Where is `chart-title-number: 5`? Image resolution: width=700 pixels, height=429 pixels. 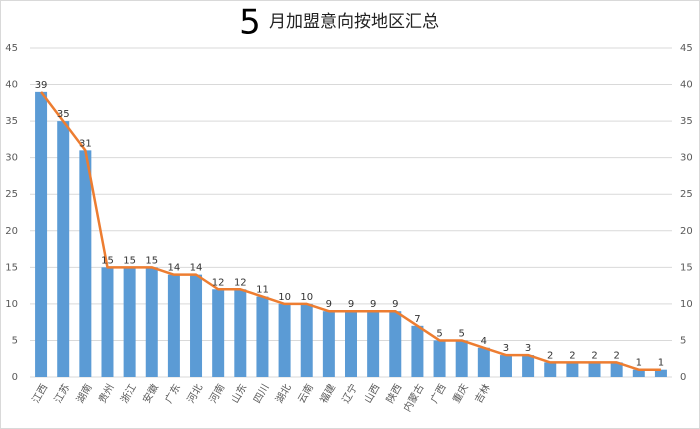
chart-title-number: 5 is located at coordinates (250, 23).